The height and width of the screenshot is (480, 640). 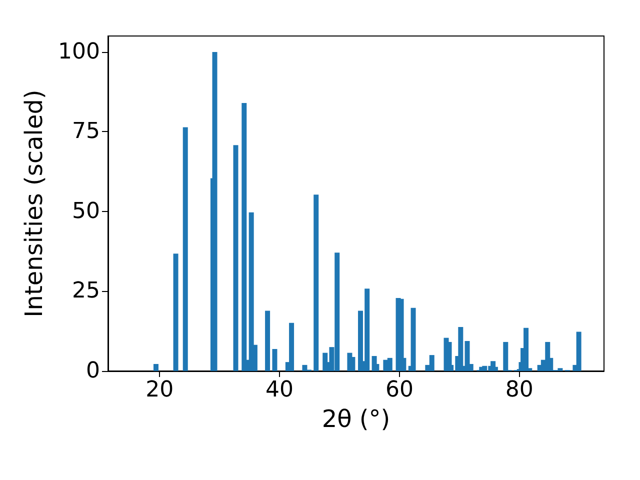 What do you see at coordinates (399, 390) in the screenshot?
I see `x-tick-label: 60` at bounding box center [399, 390].